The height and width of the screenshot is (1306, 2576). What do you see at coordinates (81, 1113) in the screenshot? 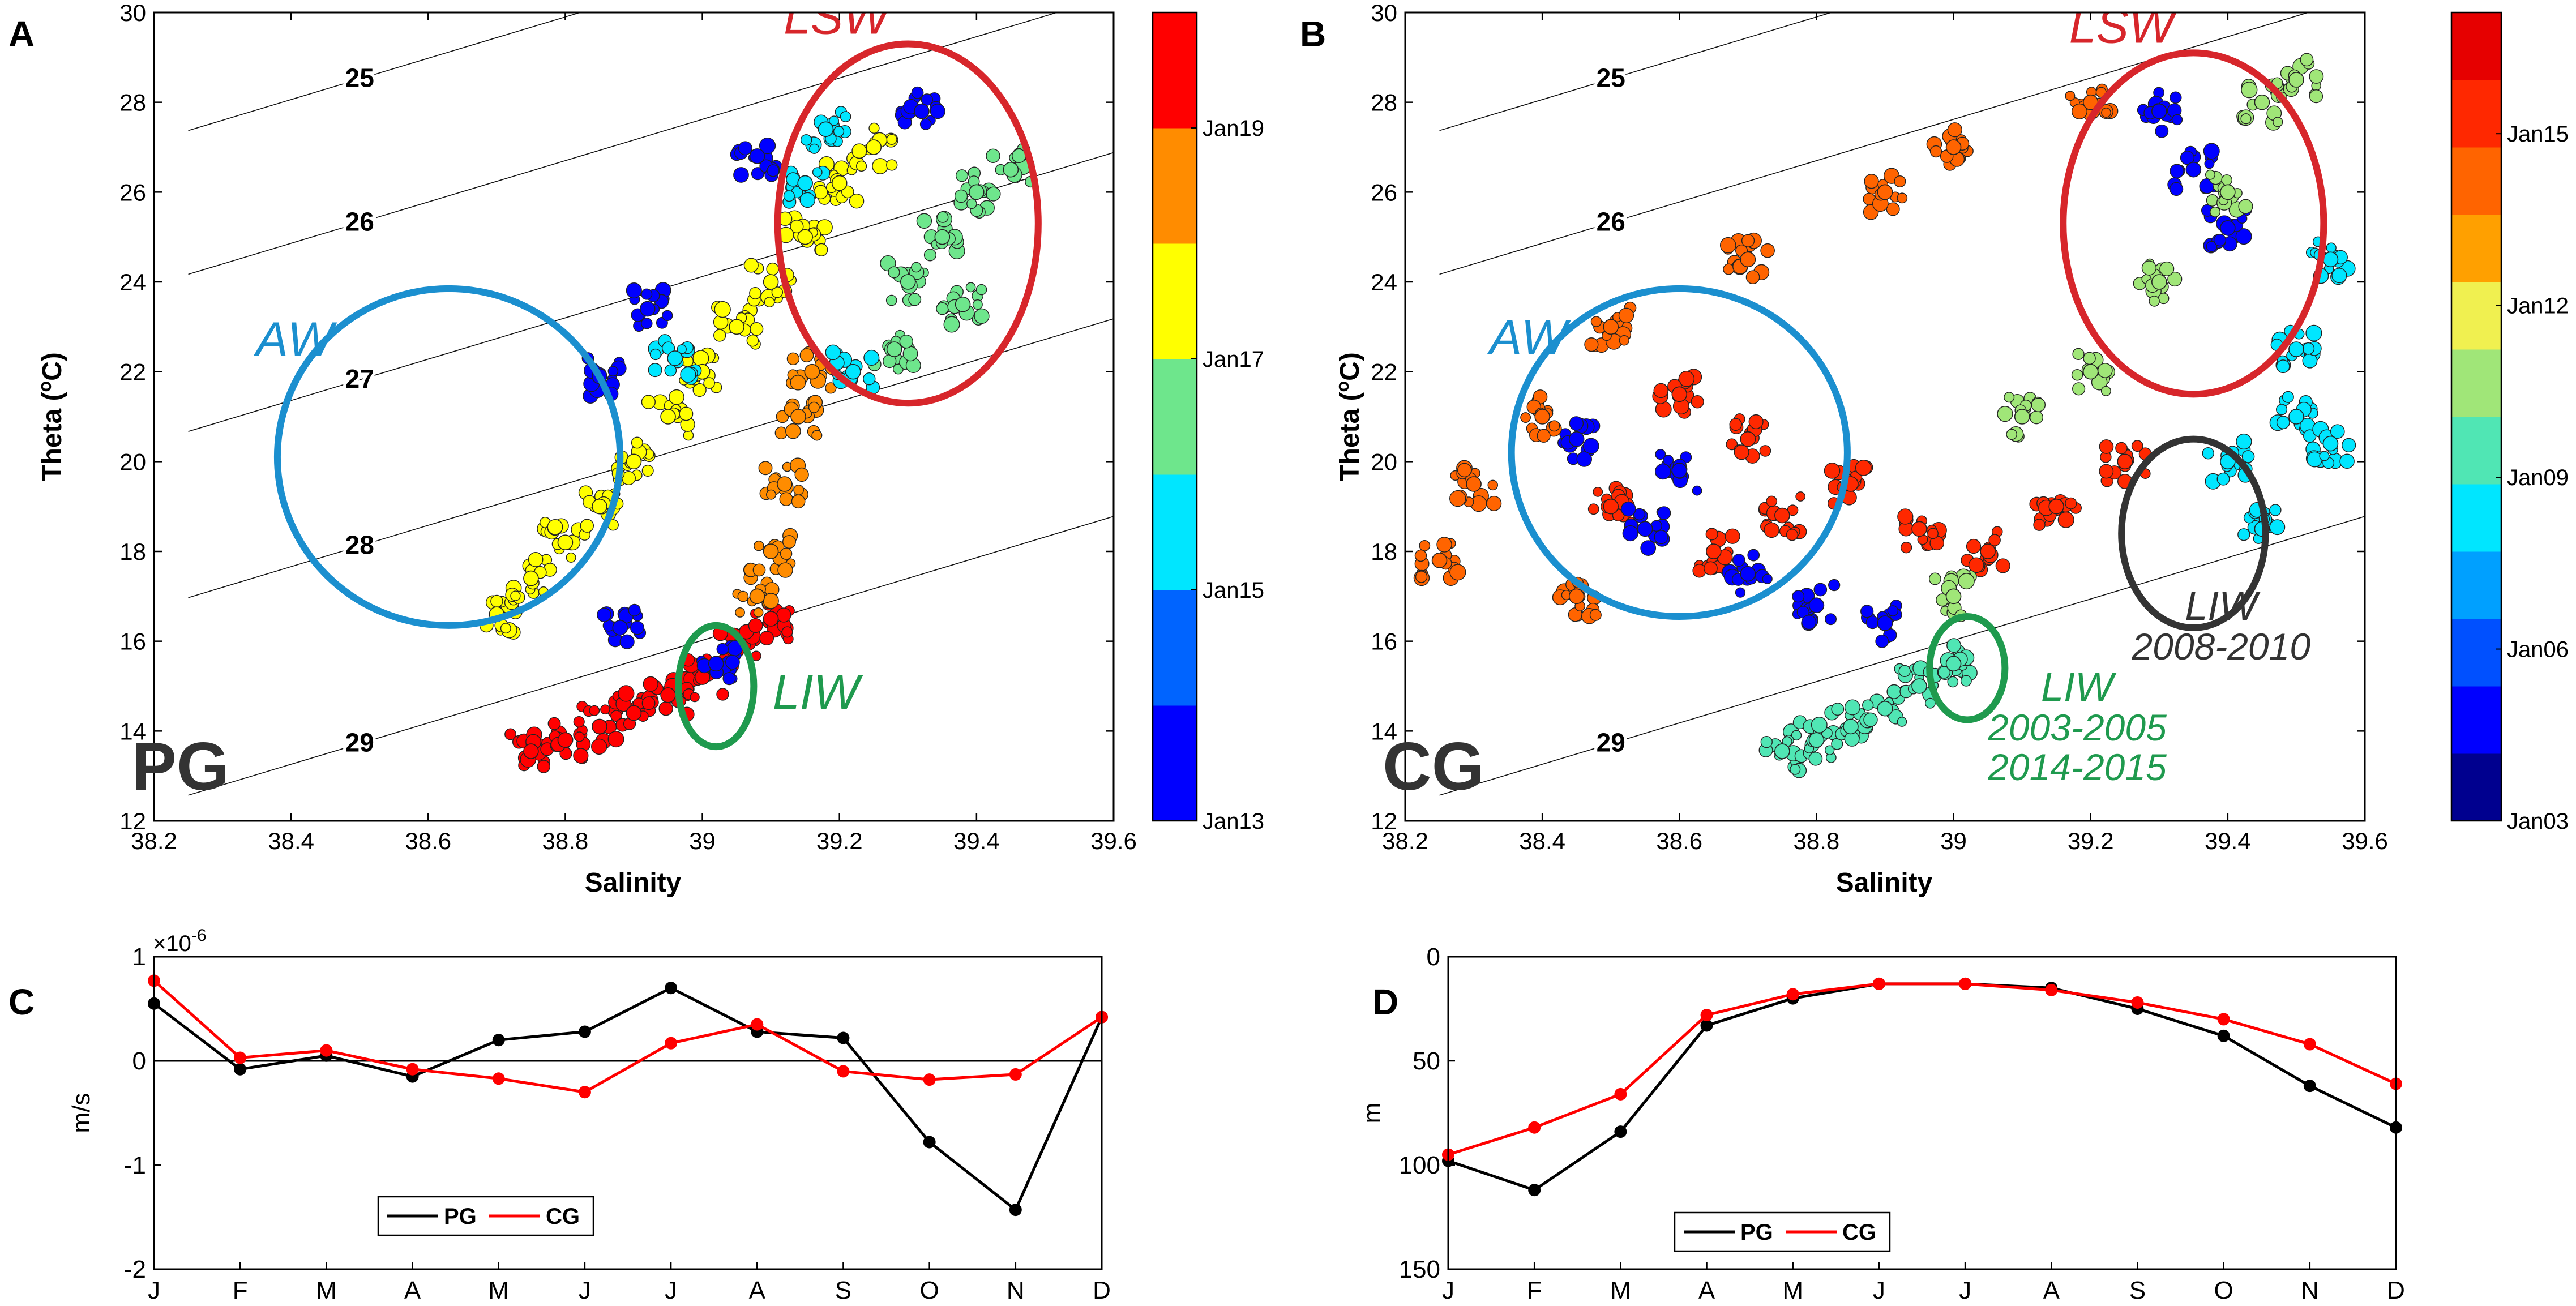
I see `y-axis-label-c: m/s` at bounding box center [81, 1113].